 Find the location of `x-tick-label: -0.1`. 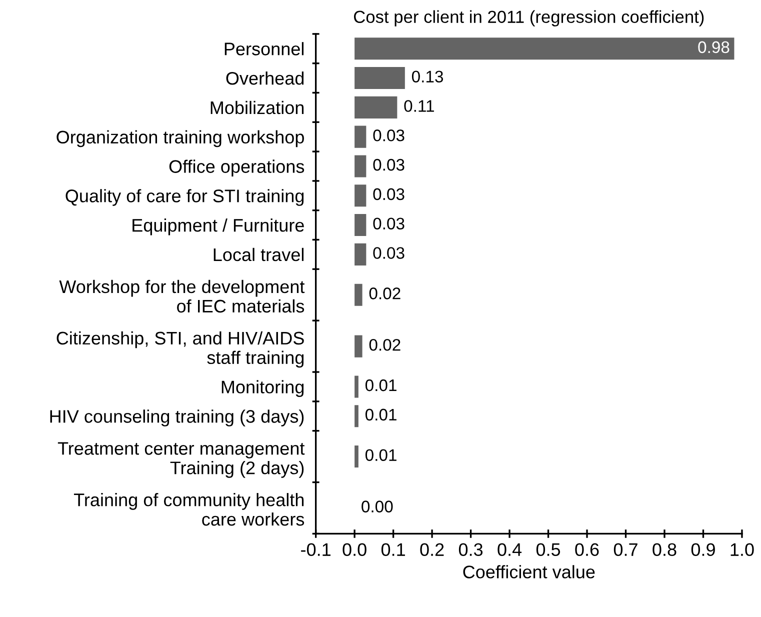

x-tick-label: -0.1 is located at coordinates (315, 549).